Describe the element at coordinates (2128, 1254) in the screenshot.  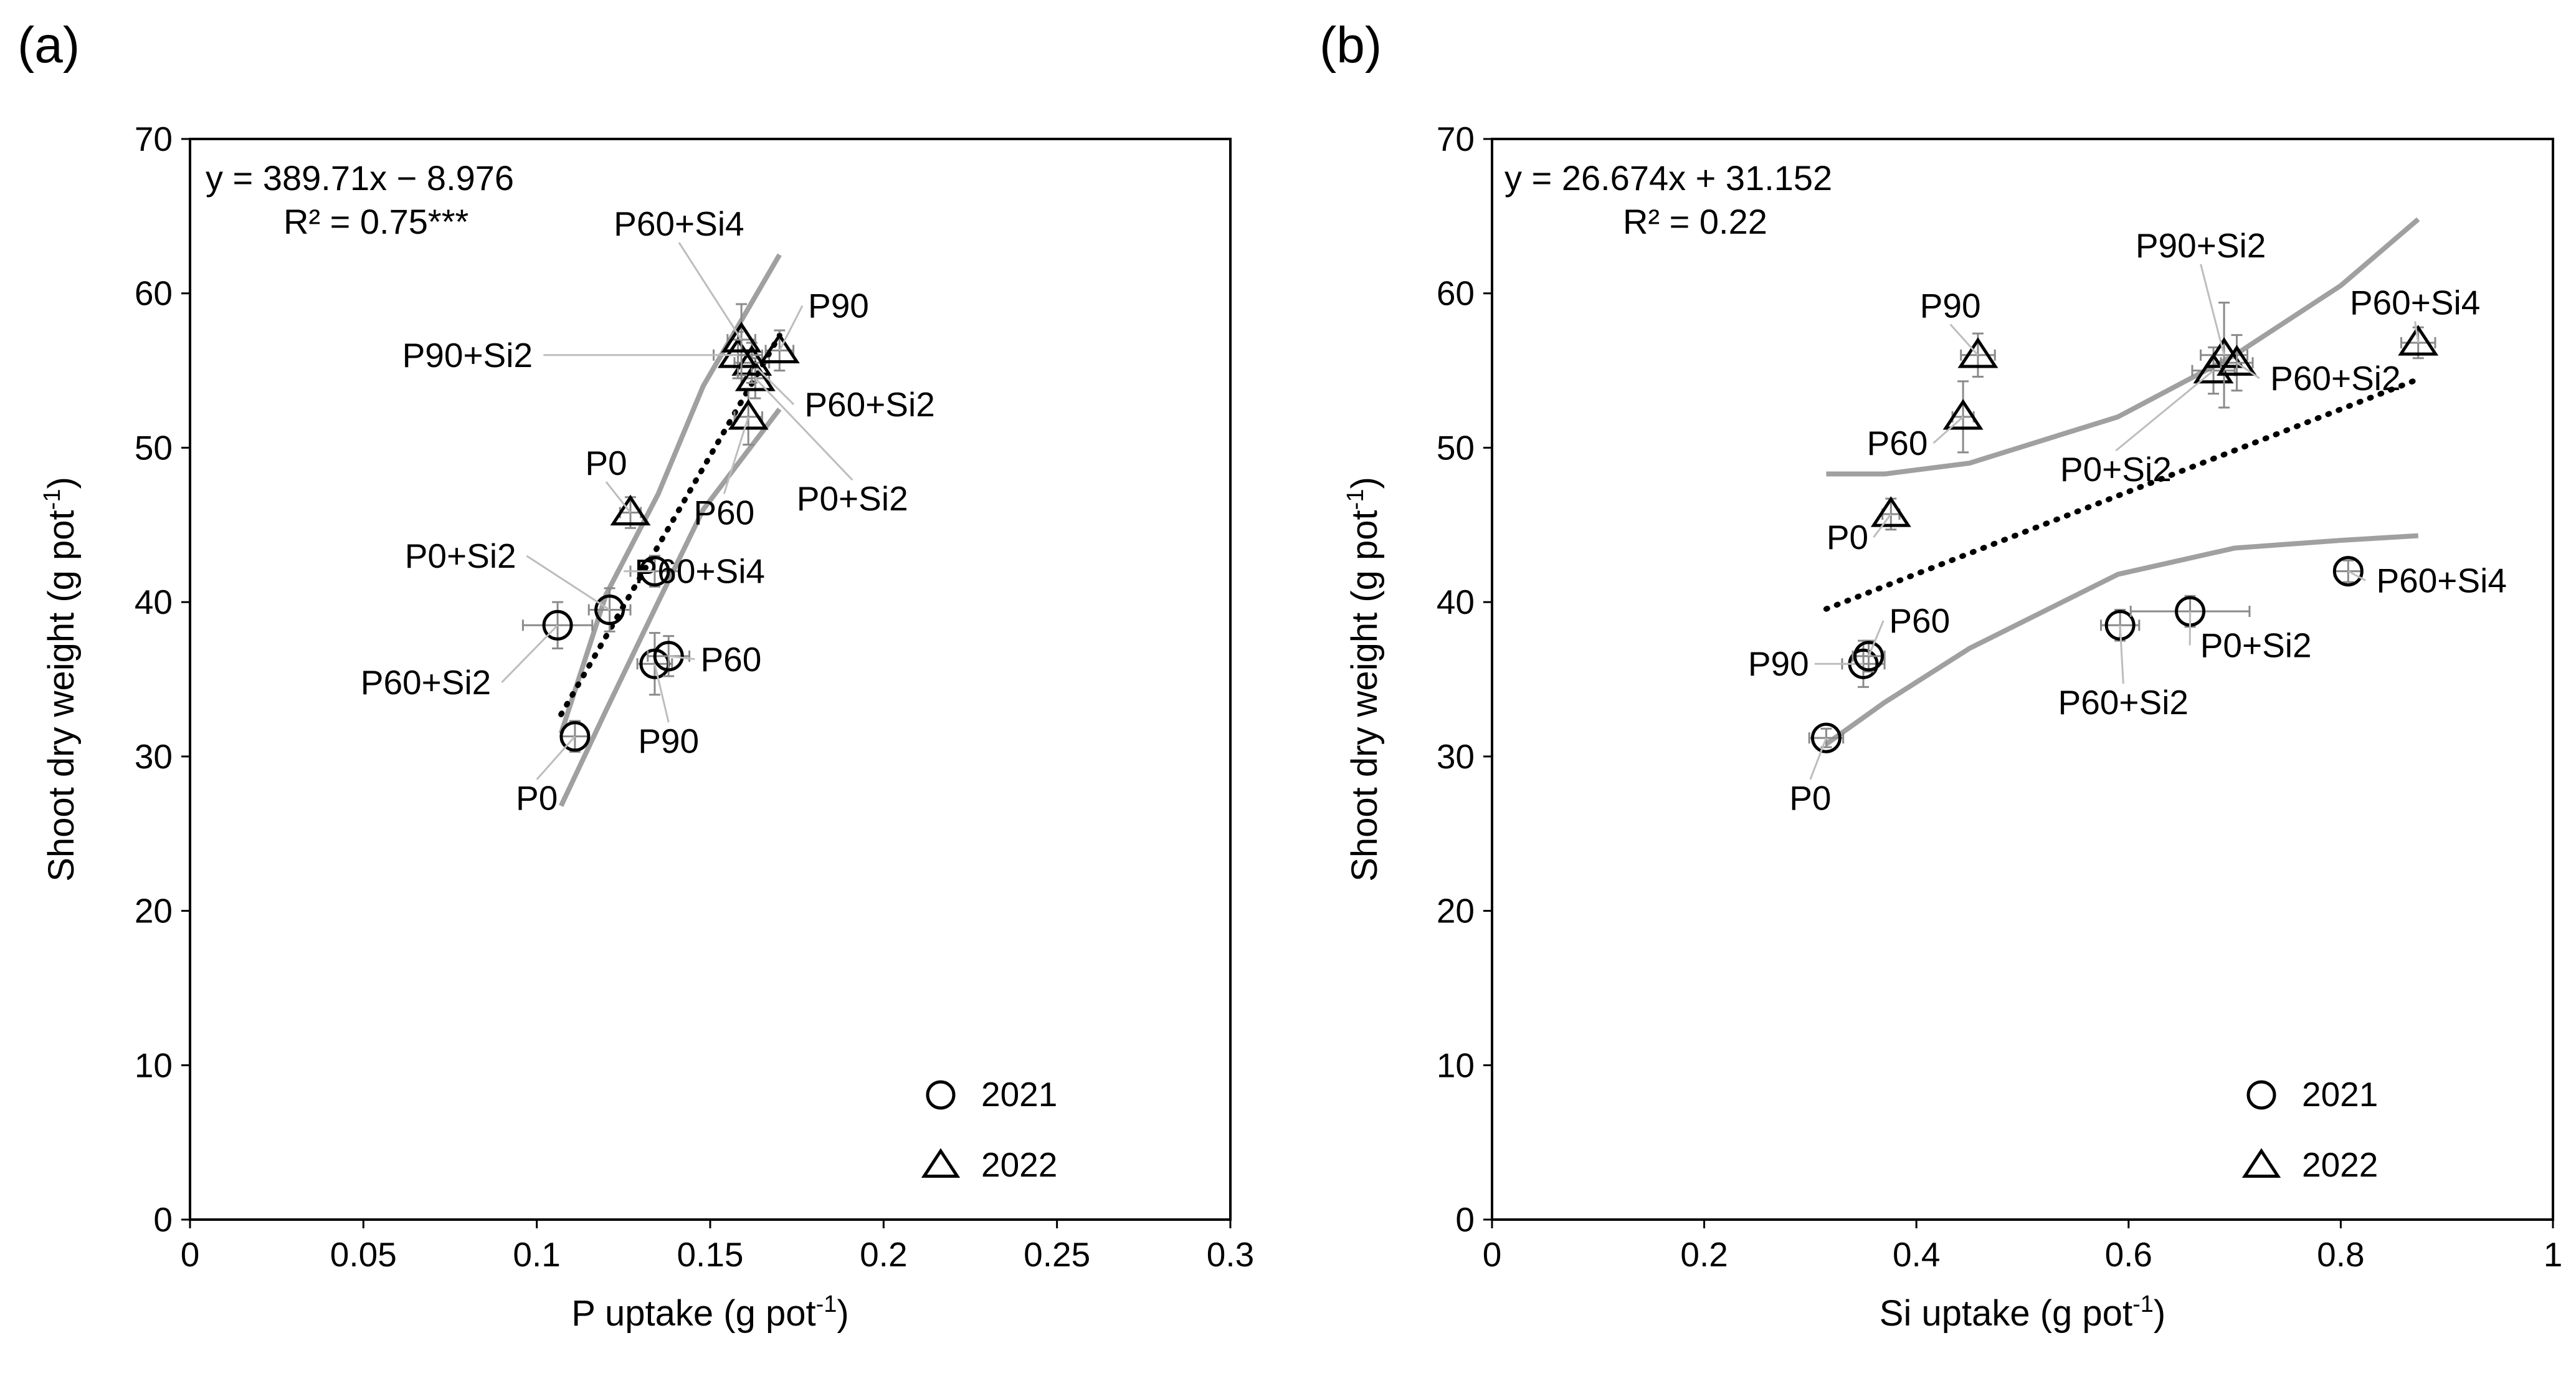
I see `x-tick-label: 0.6` at that location.